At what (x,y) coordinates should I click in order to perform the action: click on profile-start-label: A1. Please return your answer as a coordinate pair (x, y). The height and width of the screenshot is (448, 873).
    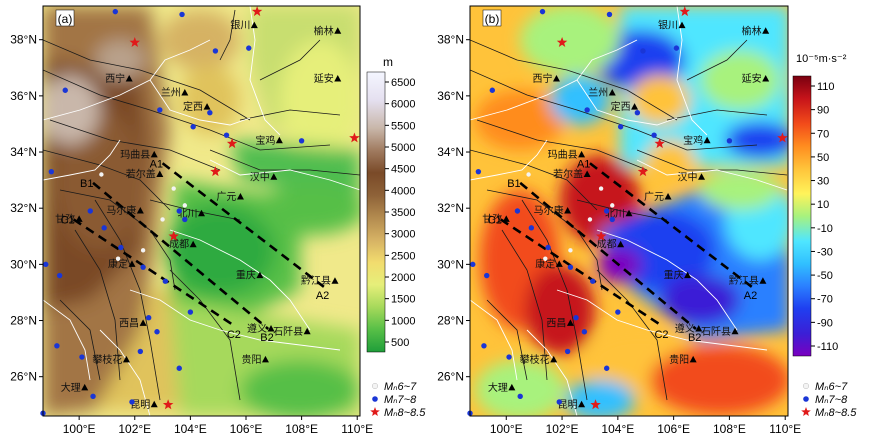
    Looking at the image, I should click on (583, 164).